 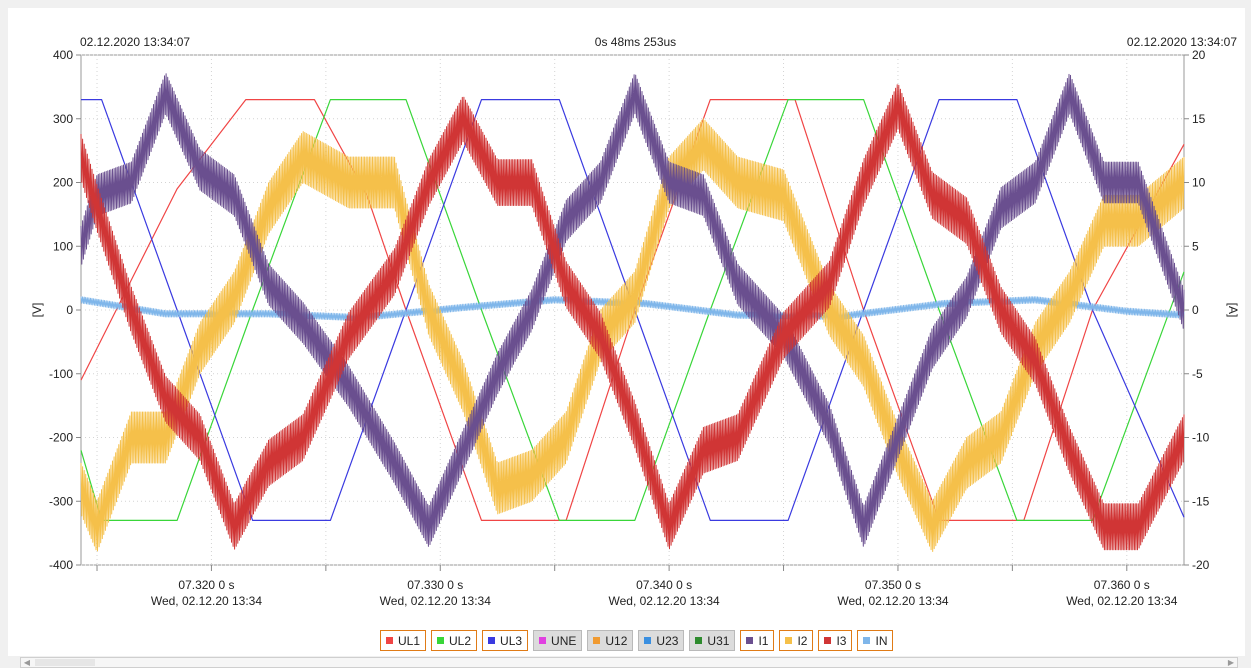 I want to click on legend-label: UNE, so click(x=564, y=640).